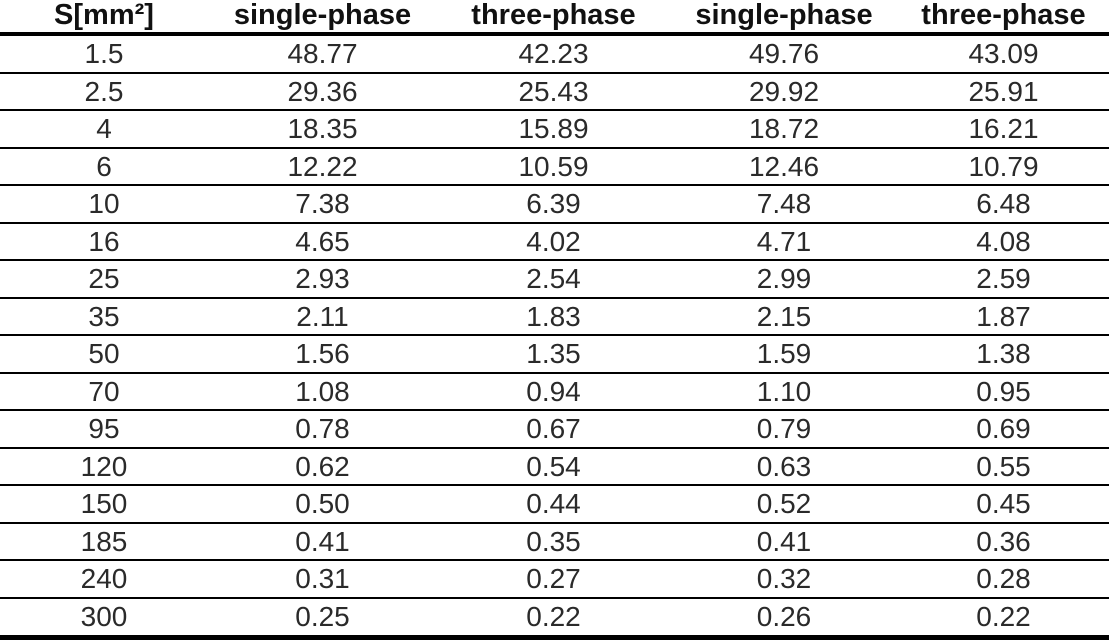 The height and width of the screenshot is (640, 1109). What do you see at coordinates (322, 467) in the screenshot?
I see `single-phase-1-cell: 0.62` at bounding box center [322, 467].